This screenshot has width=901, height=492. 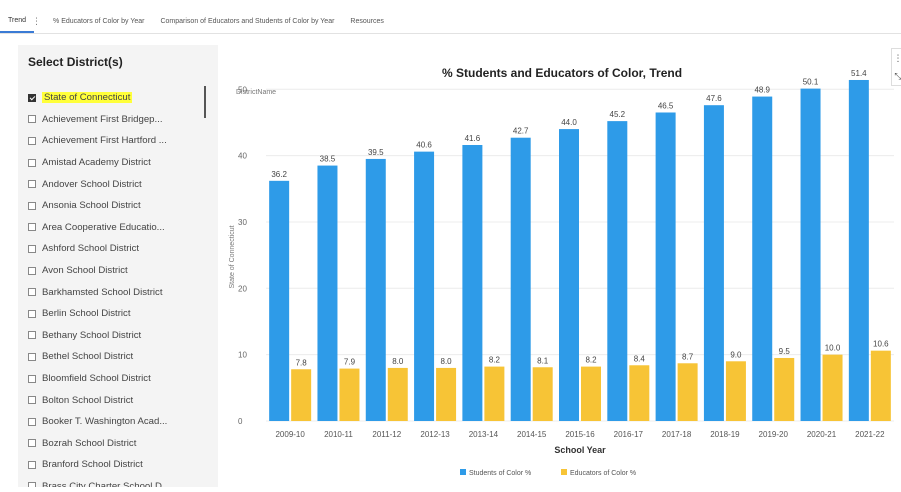 I want to click on filter-title: Select District(s), so click(x=75, y=62).